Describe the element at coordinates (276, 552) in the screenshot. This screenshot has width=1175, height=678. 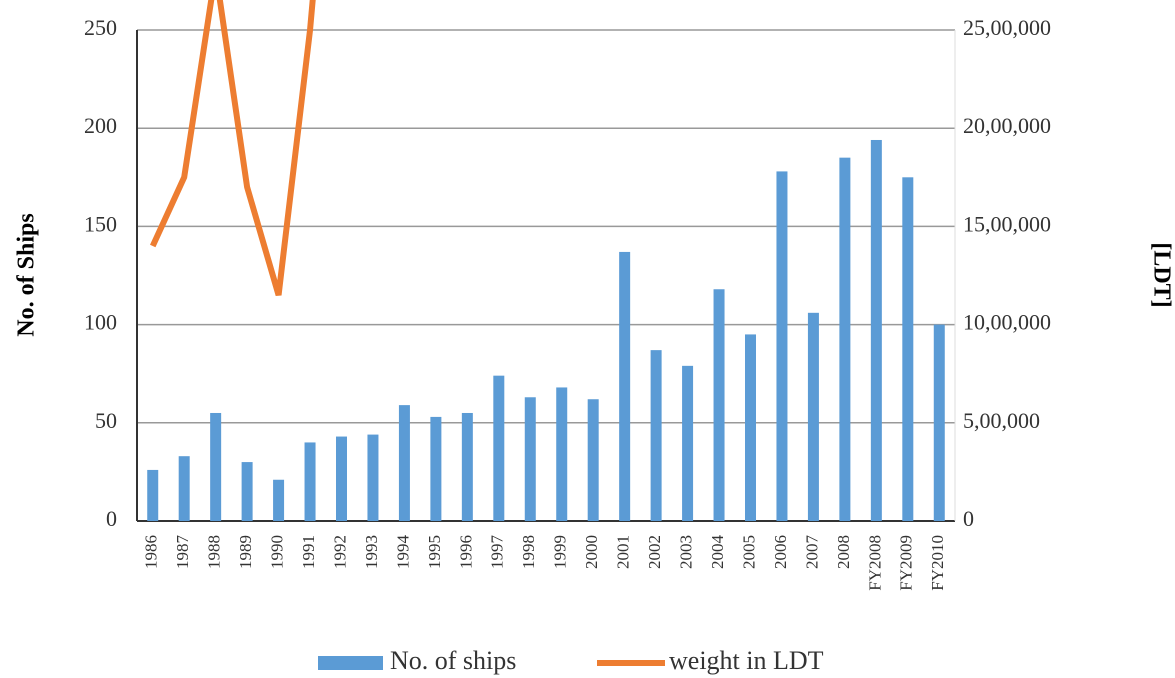
I see `x-tick-label: 1990` at that location.